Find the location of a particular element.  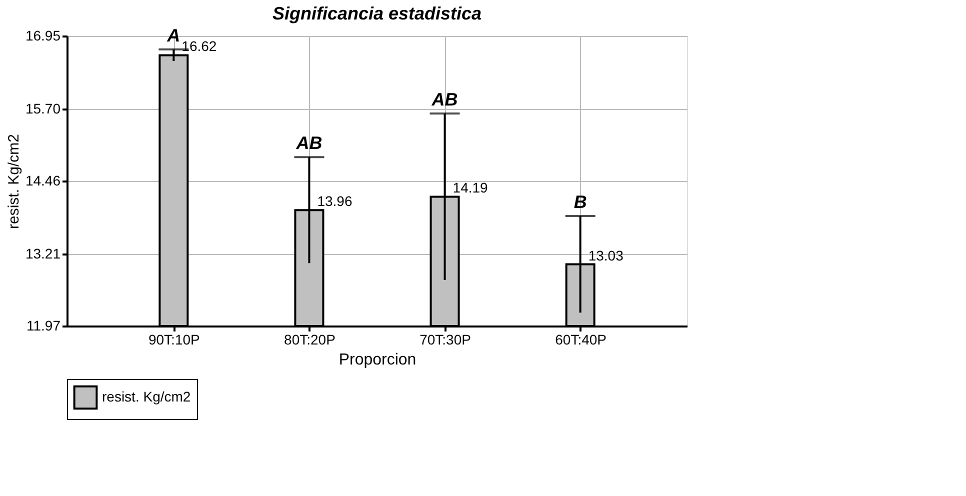

annotation: A is located at coordinates (173, 35).